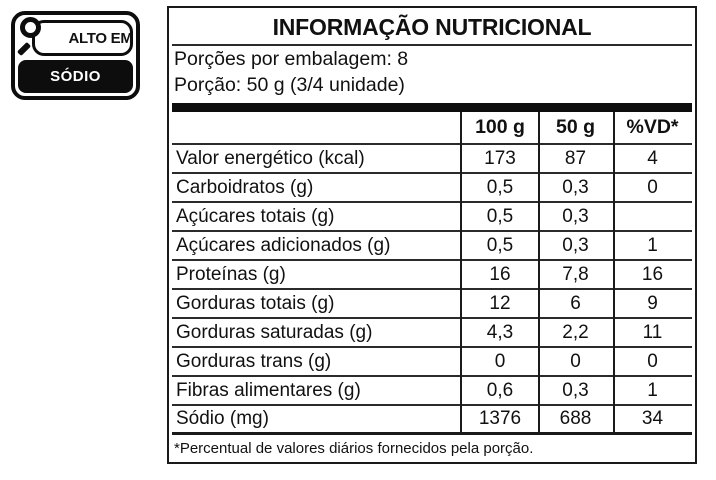 Image resolution: width=716 pixels, height=480 pixels. What do you see at coordinates (432, 333) in the screenshot?
I see `table-row-saturated-fats: Gorduras saturadas (g) 4,3 2,2 11` at bounding box center [432, 333].